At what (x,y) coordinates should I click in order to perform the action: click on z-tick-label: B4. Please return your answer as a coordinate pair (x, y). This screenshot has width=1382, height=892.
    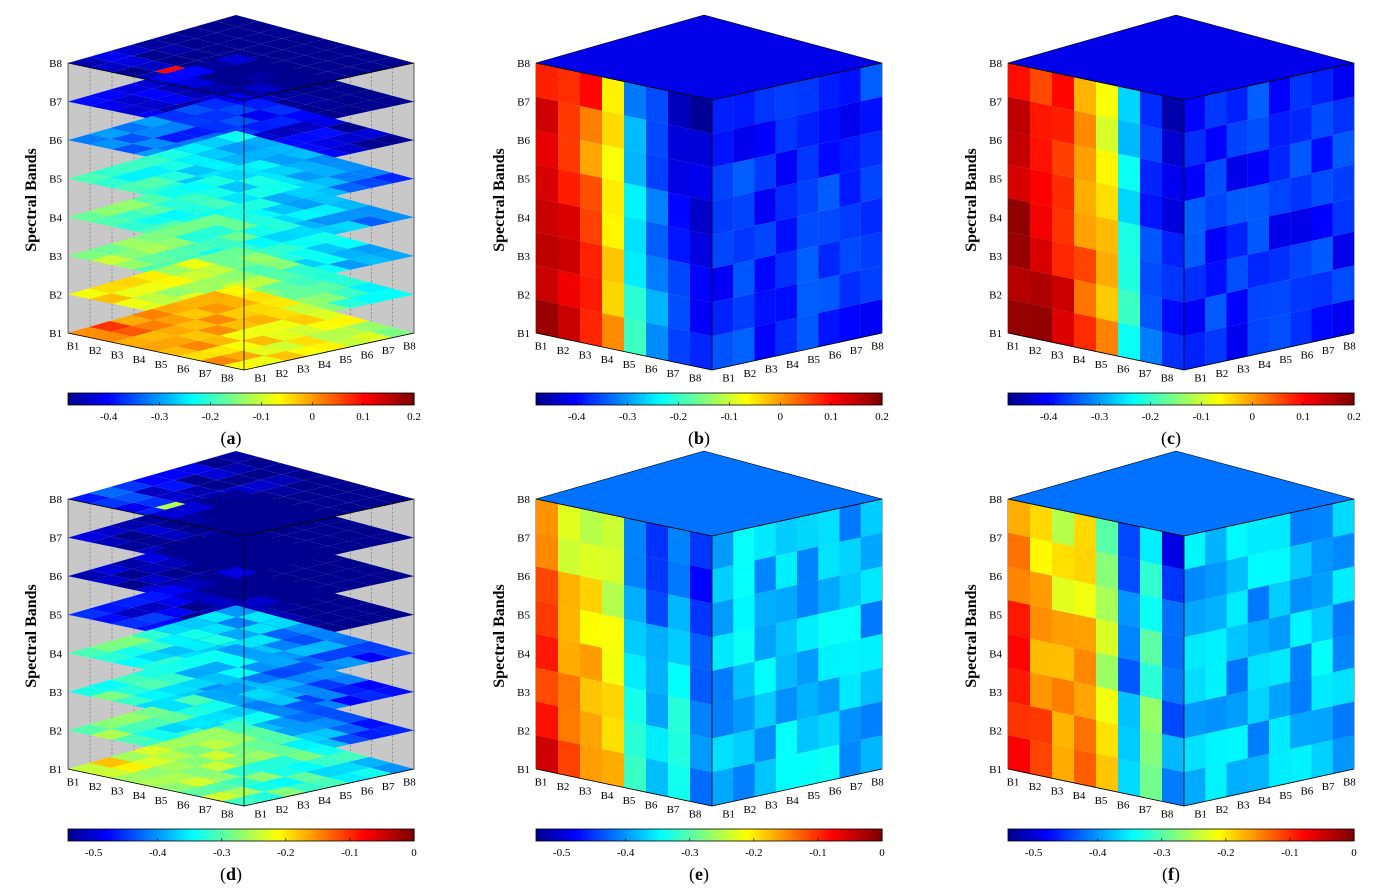
    Looking at the image, I should click on (55, 218).